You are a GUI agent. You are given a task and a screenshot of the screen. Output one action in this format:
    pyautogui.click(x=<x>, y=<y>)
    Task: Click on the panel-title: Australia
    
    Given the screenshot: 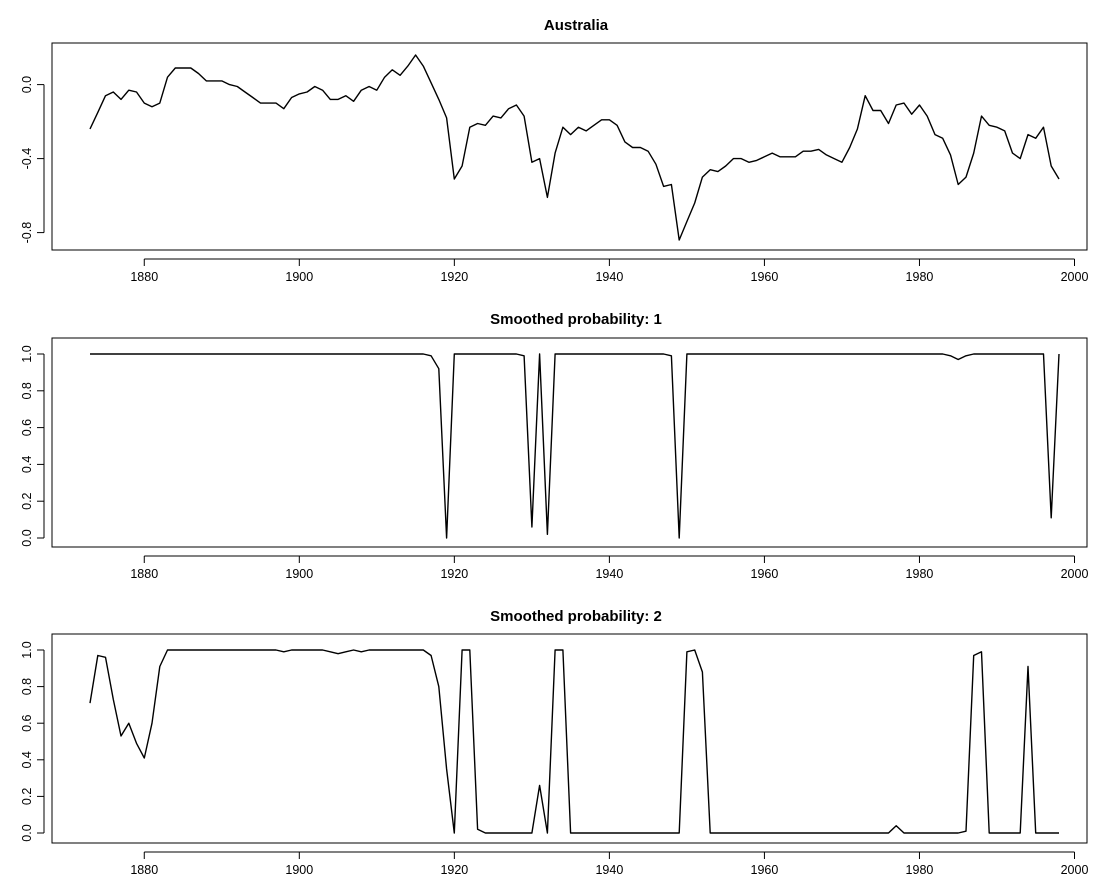 What is the action you would take?
    pyautogui.click(x=576, y=25)
    